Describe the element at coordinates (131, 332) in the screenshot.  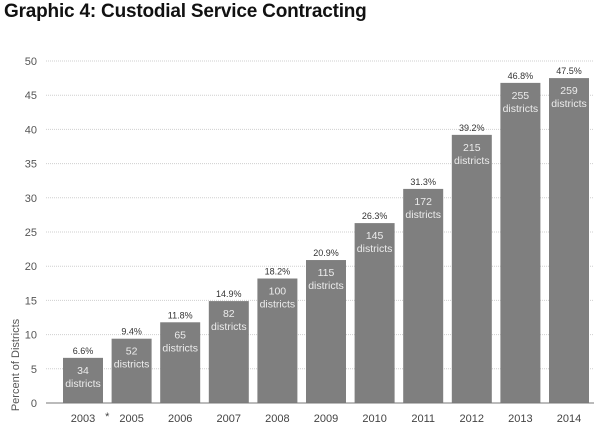
I see `bar-value-label: 9.4%` at that location.